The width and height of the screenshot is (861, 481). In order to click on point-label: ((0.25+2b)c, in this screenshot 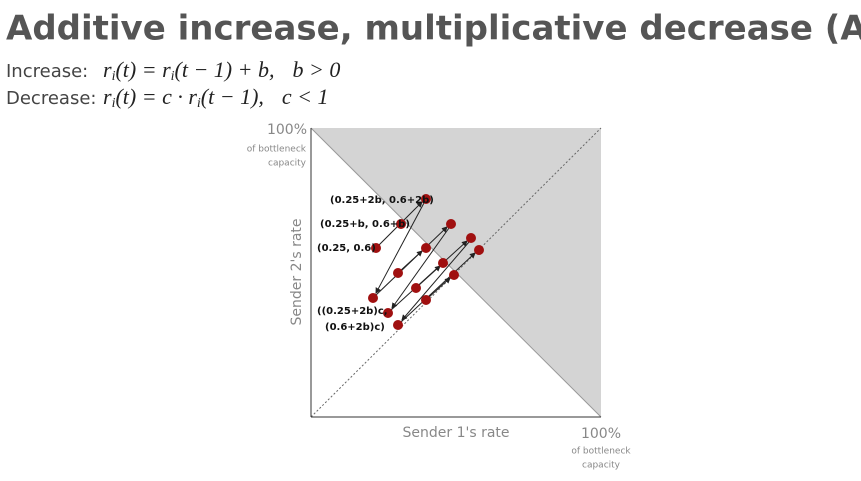, I will do `click(352, 311)`.